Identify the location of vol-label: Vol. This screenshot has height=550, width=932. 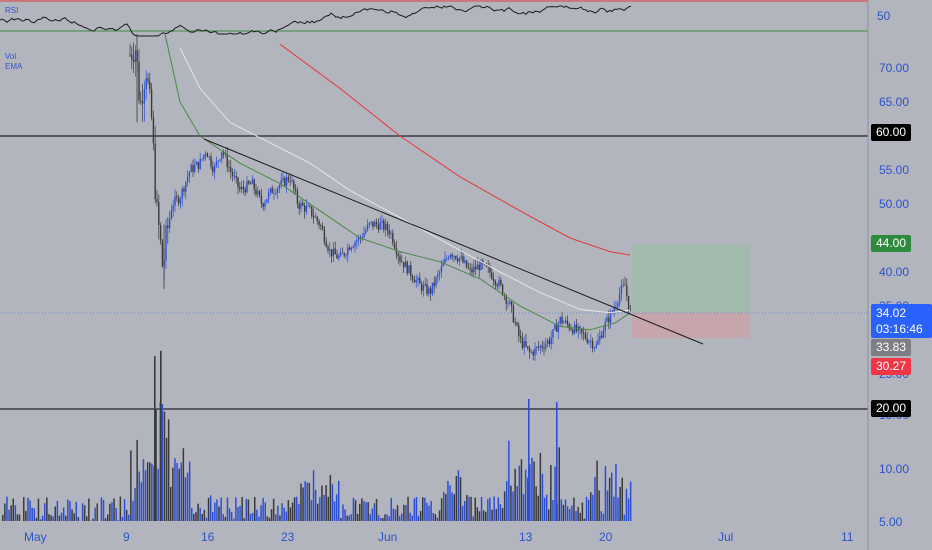
(11, 56).